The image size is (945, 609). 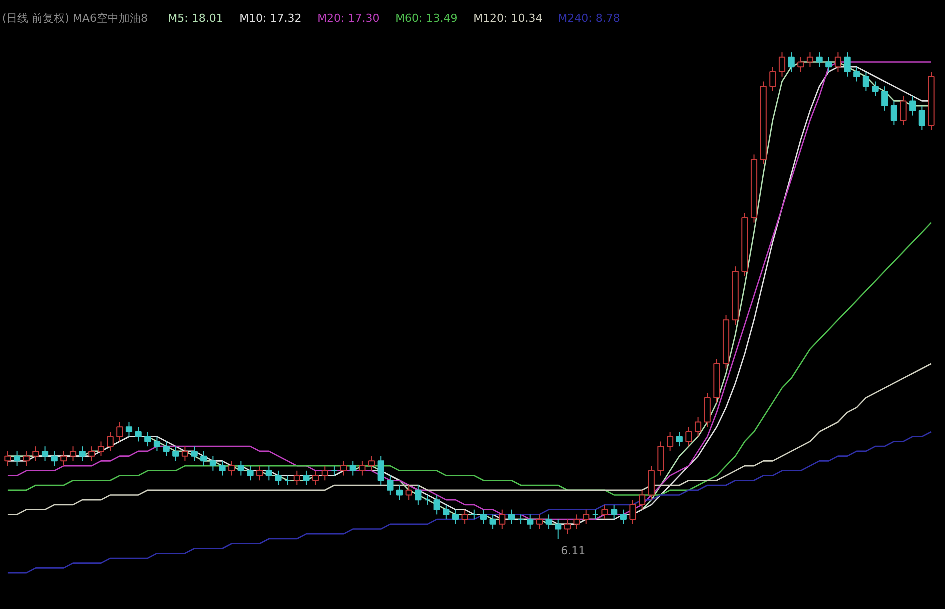 I want to click on text: M60: 13.49, so click(x=427, y=19).